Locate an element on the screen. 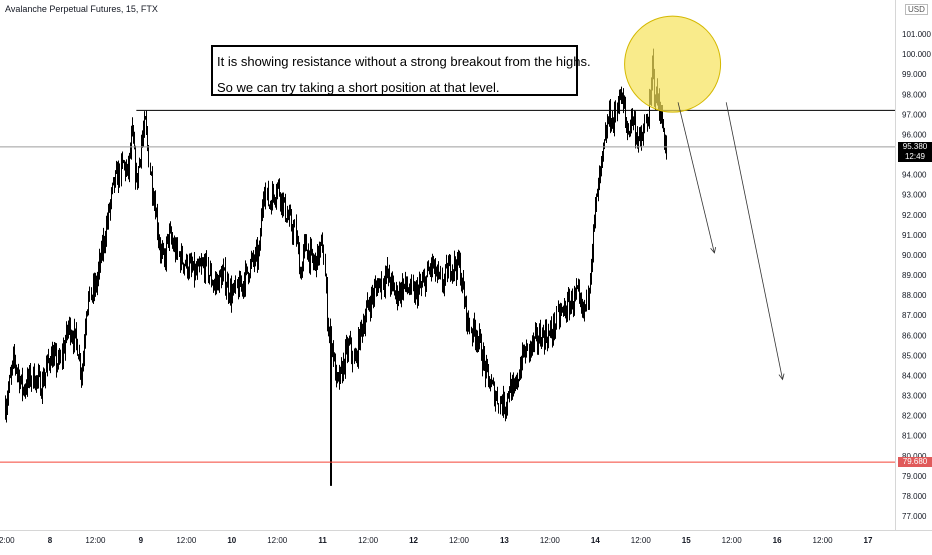 The image size is (932, 555). y-tick-label: 81.000 is located at coordinates (914, 436).